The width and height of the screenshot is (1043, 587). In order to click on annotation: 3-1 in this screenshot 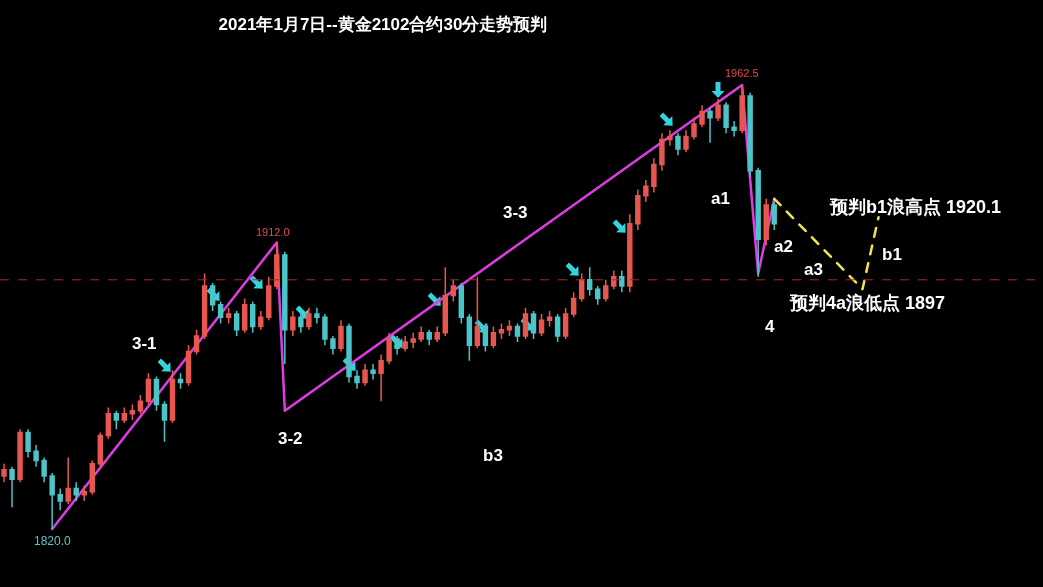, I will do `click(144, 343)`.